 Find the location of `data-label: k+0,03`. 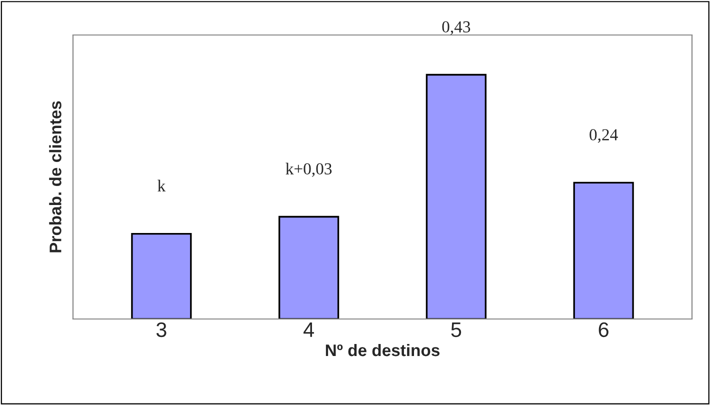

data-label: k+0,03 is located at coordinates (309, 169).